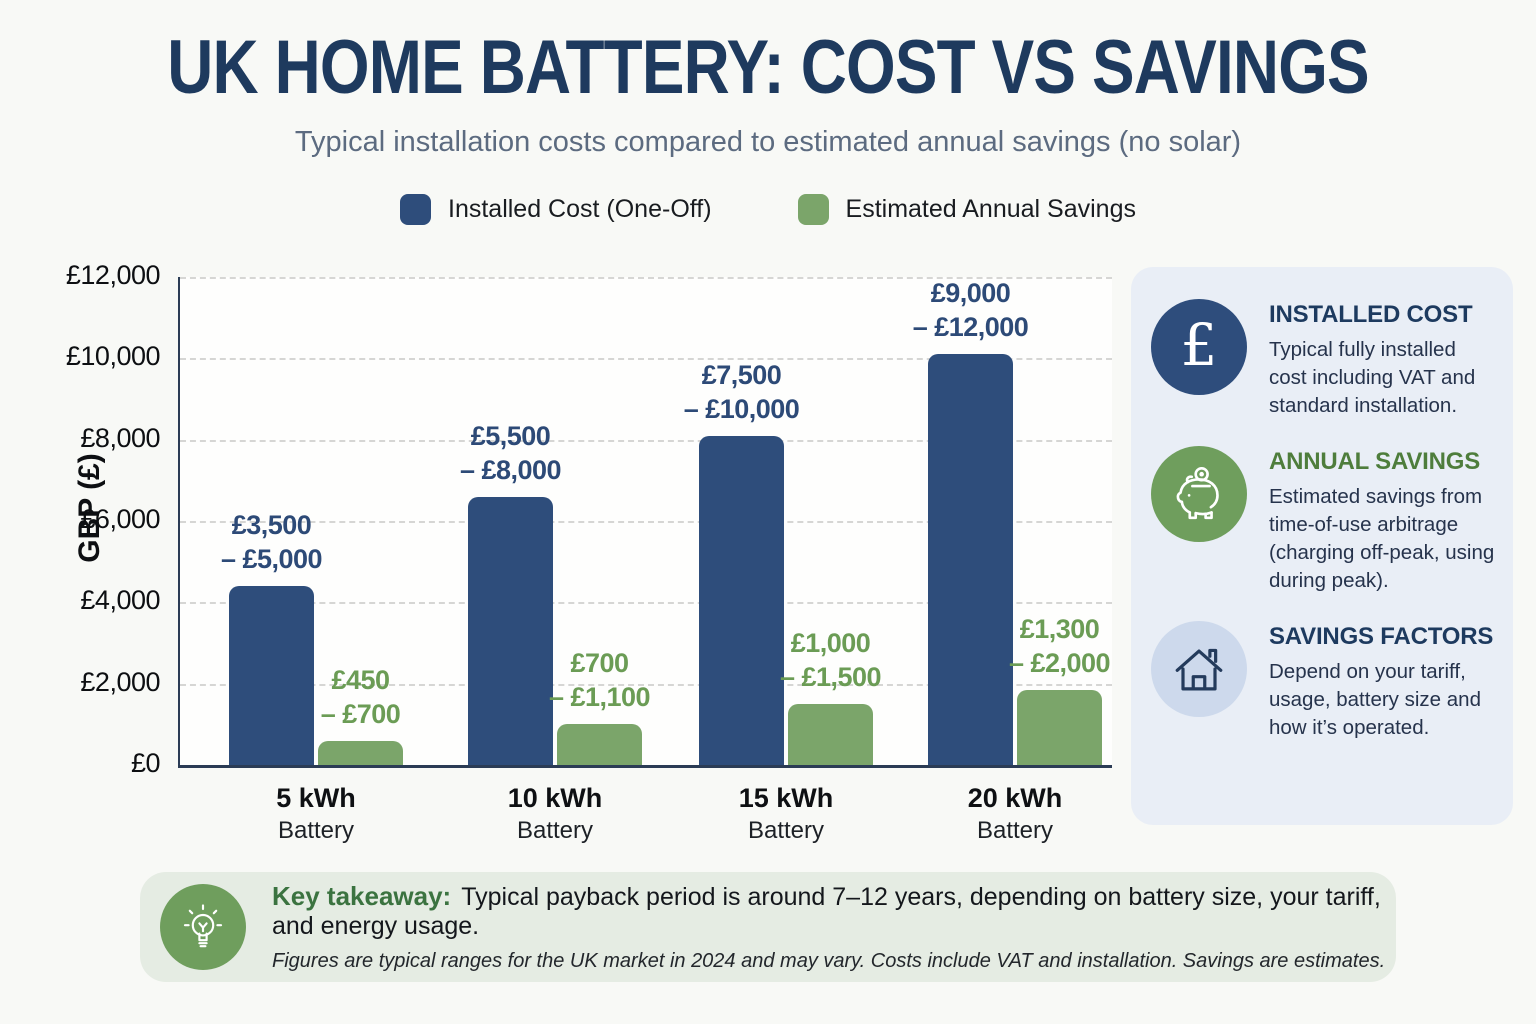 The image size is (1536, 1024). Describe the element at coordinates (1371, 314) in the screenshot. I see `card-heading: INSTALLED COST` at that location.